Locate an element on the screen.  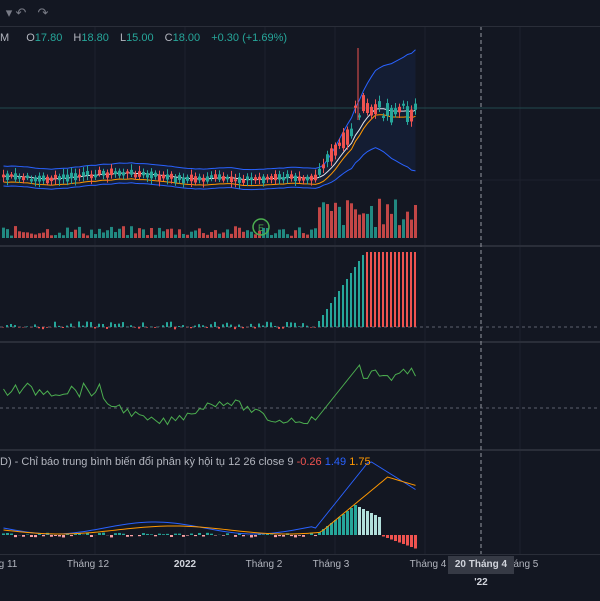
crosshair-date-label: 20 Tháng 4 '22 is located at coordinates (481, 565).